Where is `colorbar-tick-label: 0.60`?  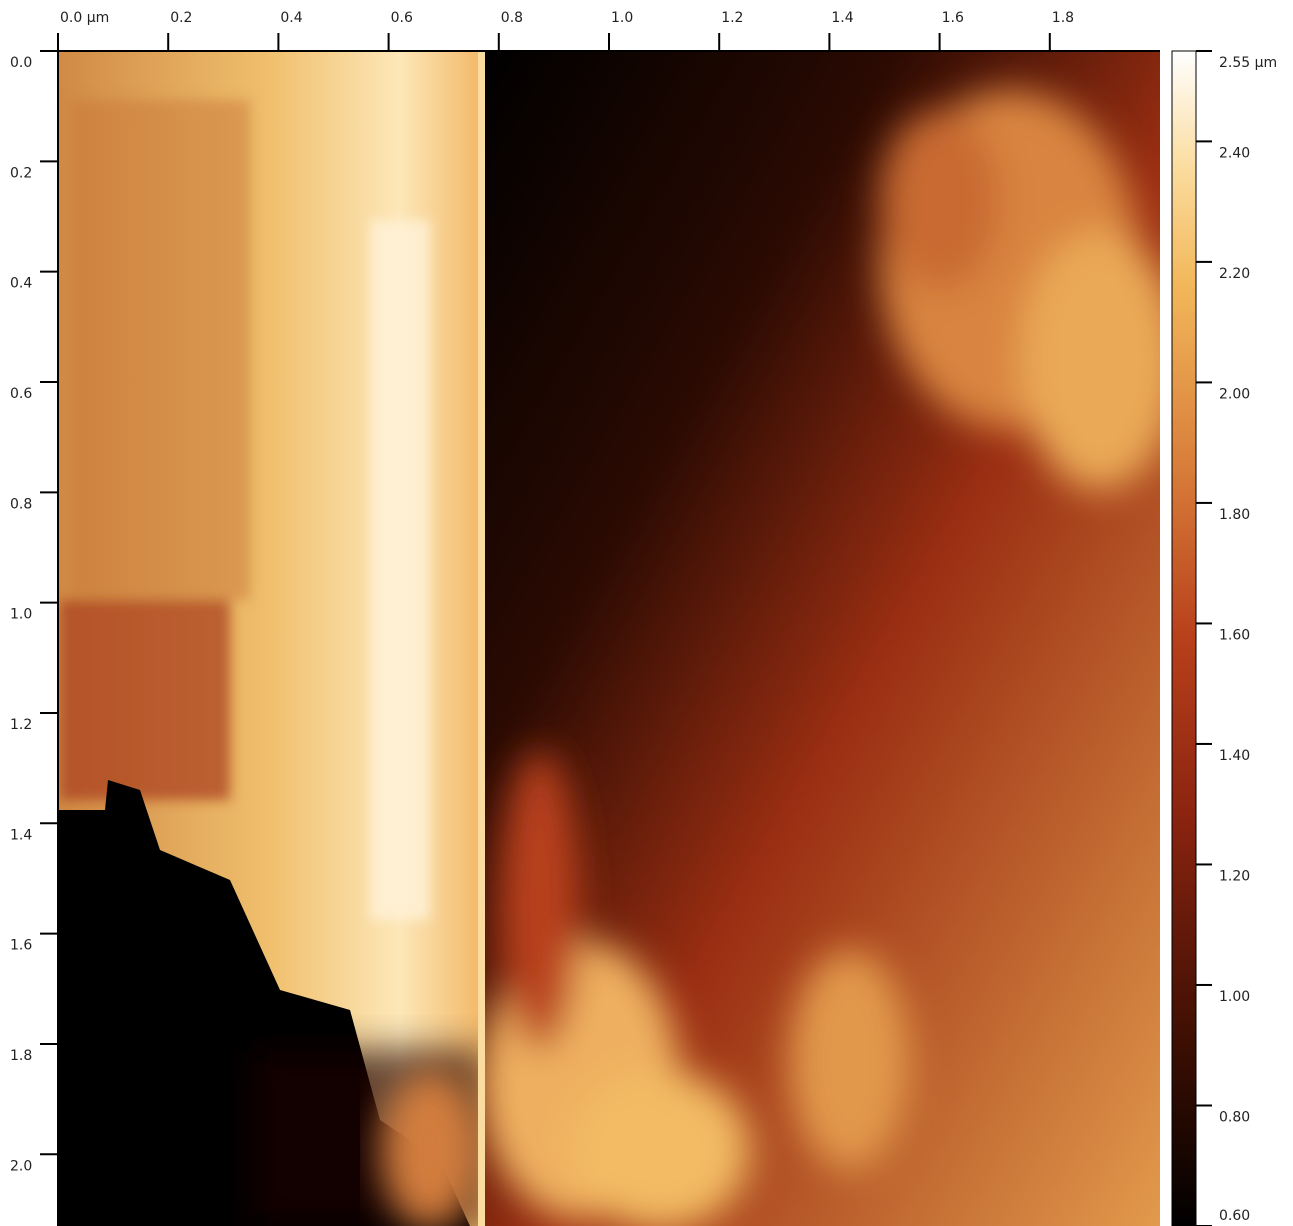 colorbar-tick-label: 0.60 is located at coordinates (1234, 1216).